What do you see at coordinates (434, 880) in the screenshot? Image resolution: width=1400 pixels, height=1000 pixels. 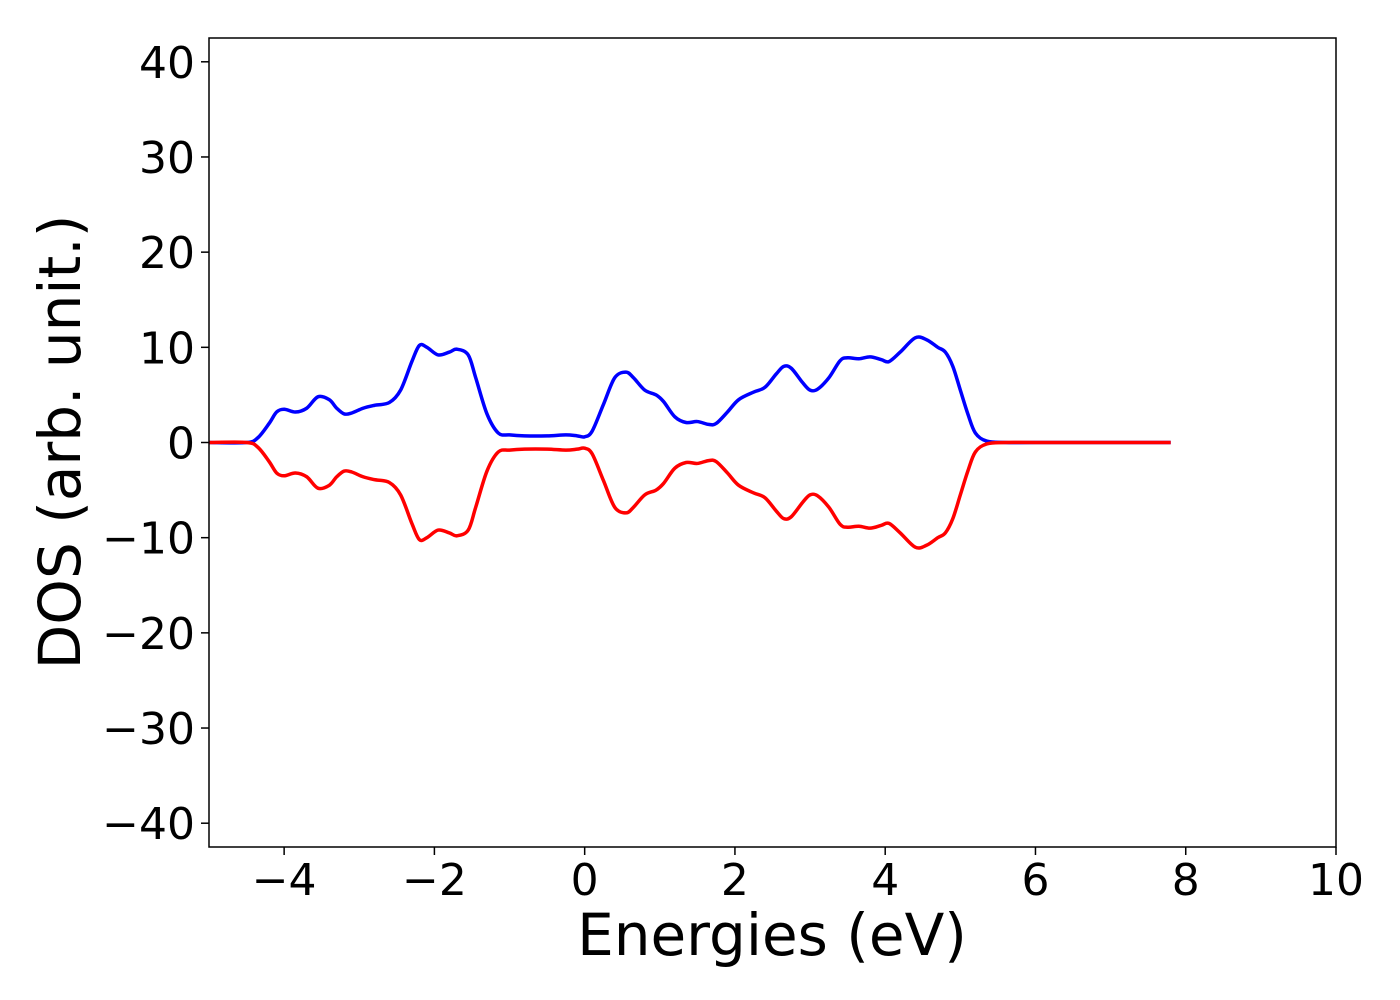 I see `x-tick-label: −2` at bounding box center [434, 880].